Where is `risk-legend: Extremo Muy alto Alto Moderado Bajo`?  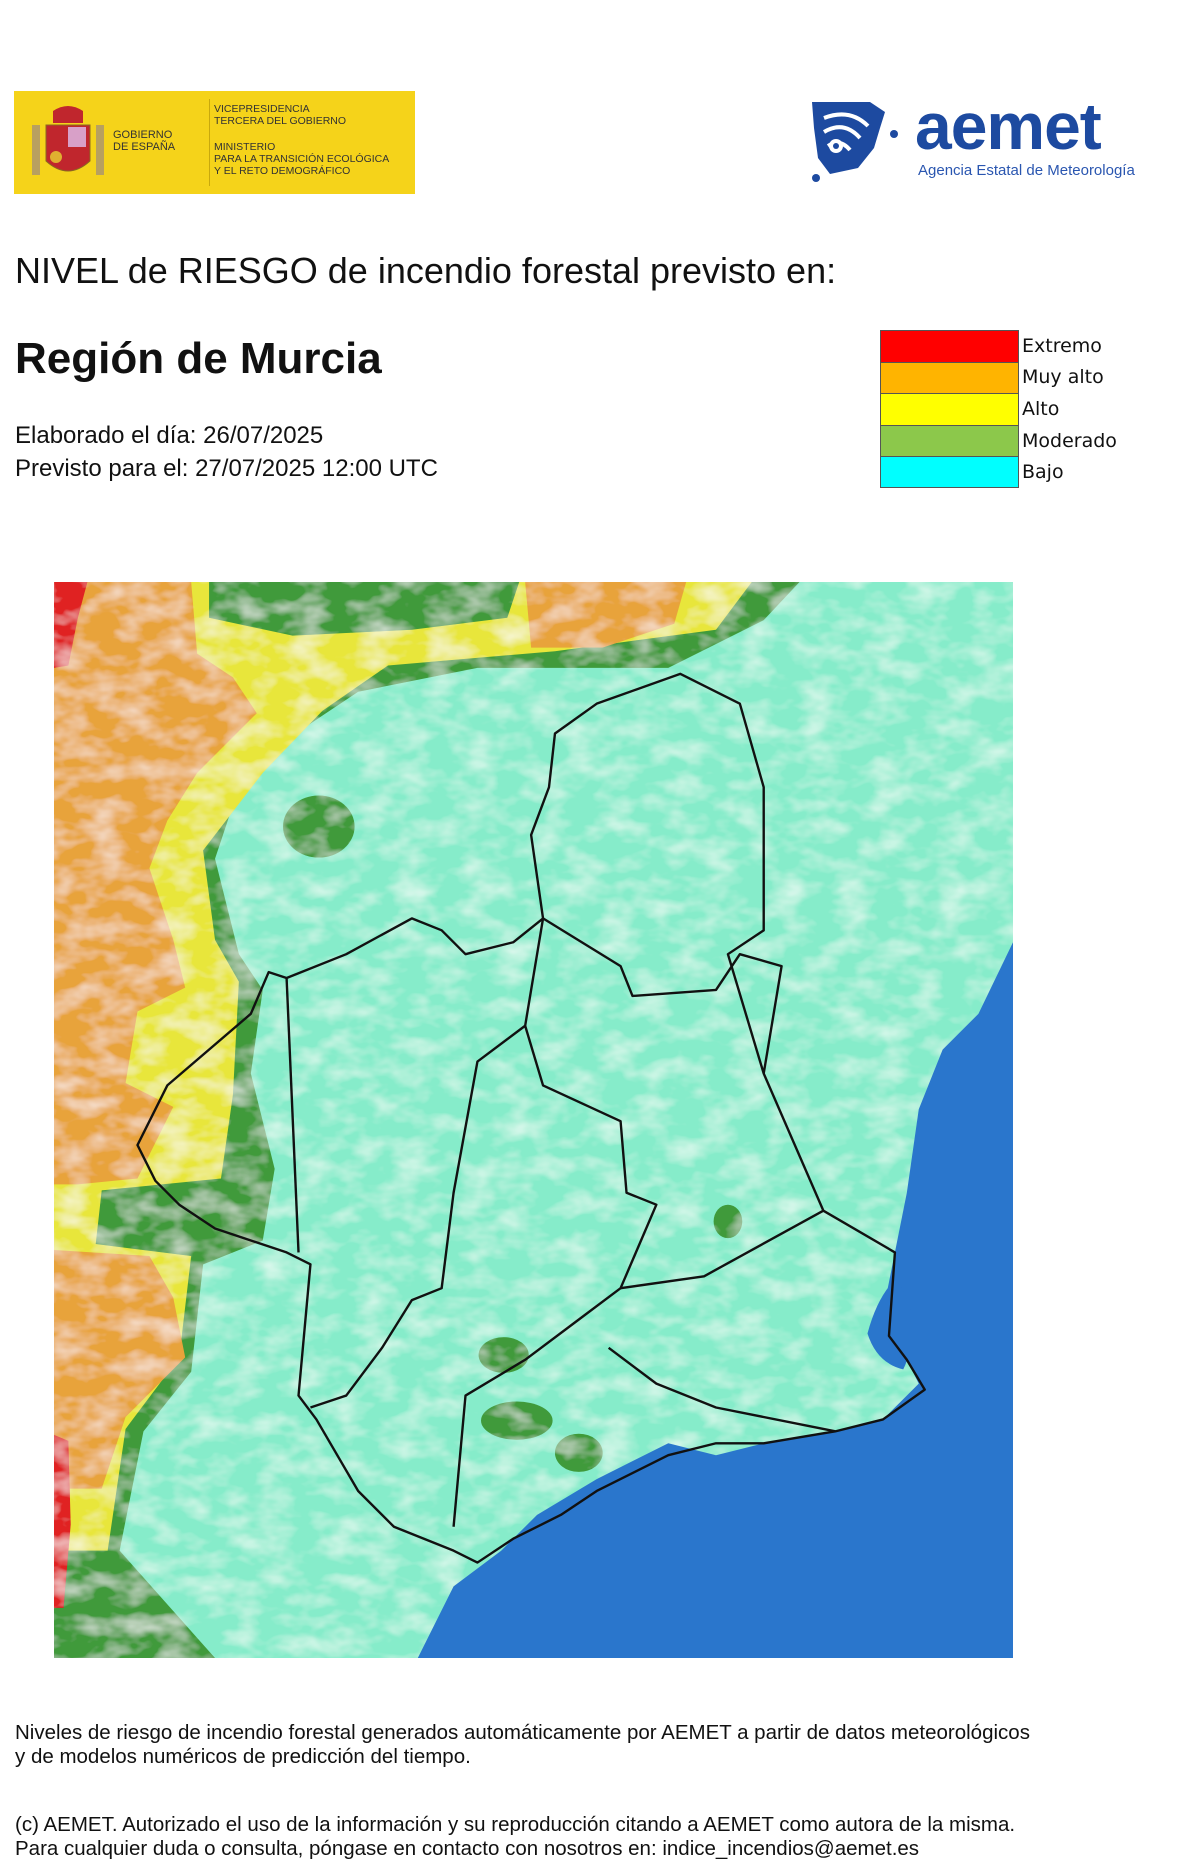
risk-legend: Extremo Muy alto Alto Moderado Bajo is located at coordinates (998, 409).